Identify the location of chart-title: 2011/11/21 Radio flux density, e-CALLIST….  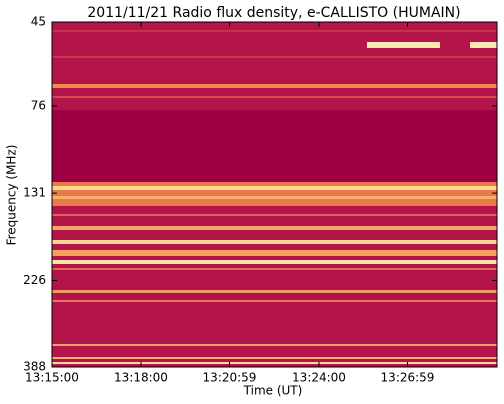
(273, 13).